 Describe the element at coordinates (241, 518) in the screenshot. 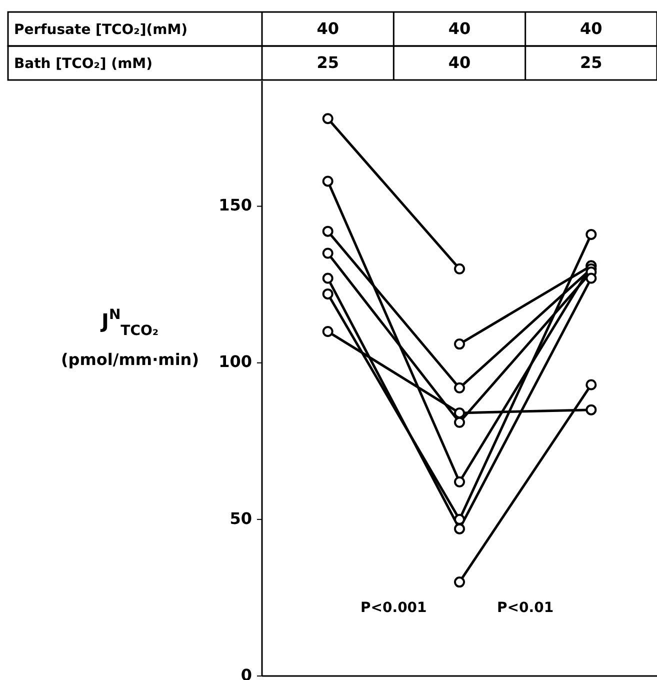

I see `y-tick-label: 50` at that location.